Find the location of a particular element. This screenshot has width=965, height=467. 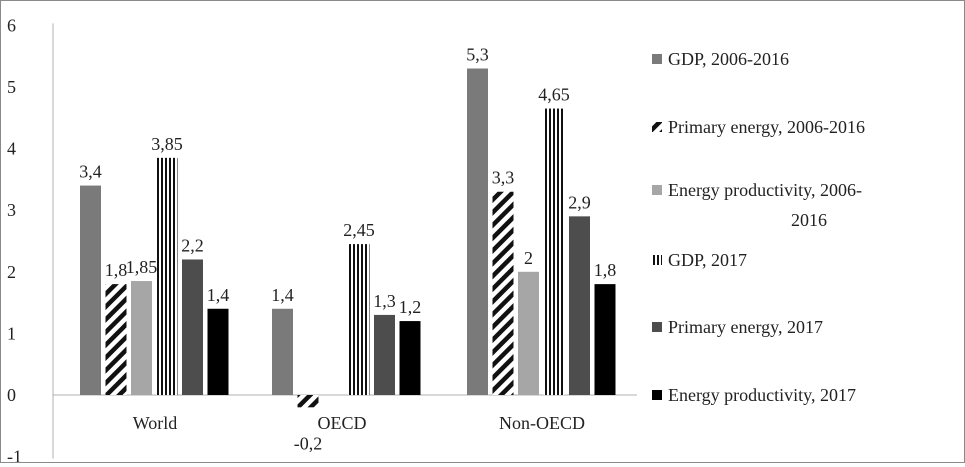

data-label: 1,3 is located at coordinates (384, 301).